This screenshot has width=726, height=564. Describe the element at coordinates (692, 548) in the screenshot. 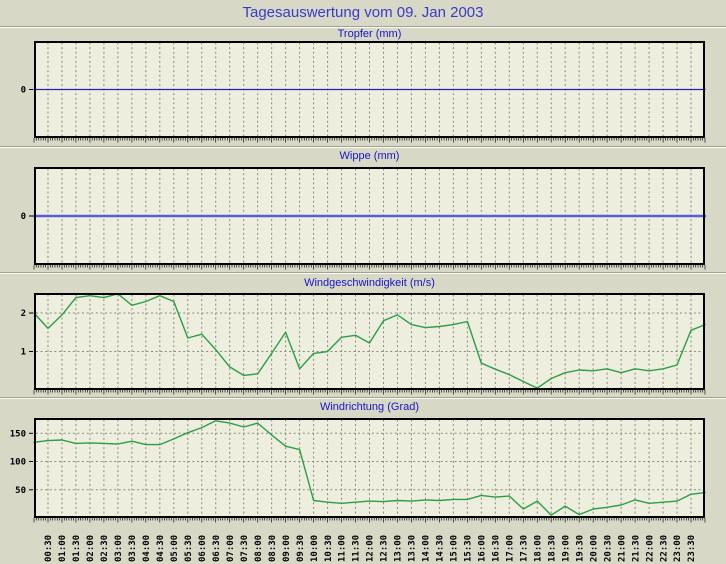

I see `x-tick-label: 23:30` at that location.